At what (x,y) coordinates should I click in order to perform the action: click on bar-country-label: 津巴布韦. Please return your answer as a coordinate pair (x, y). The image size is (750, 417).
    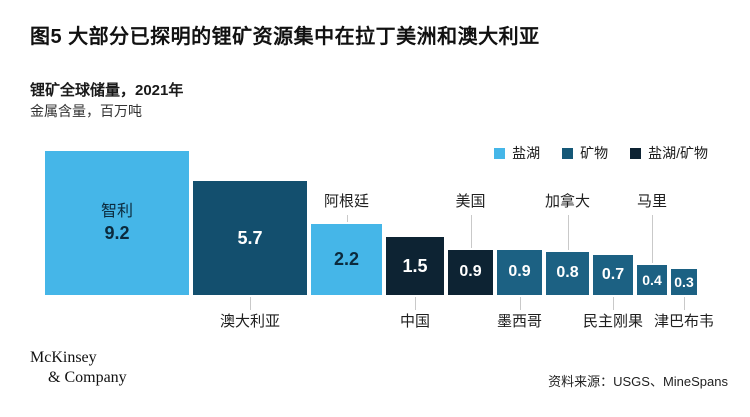
    Looking at the image, I should click on (684, 321).